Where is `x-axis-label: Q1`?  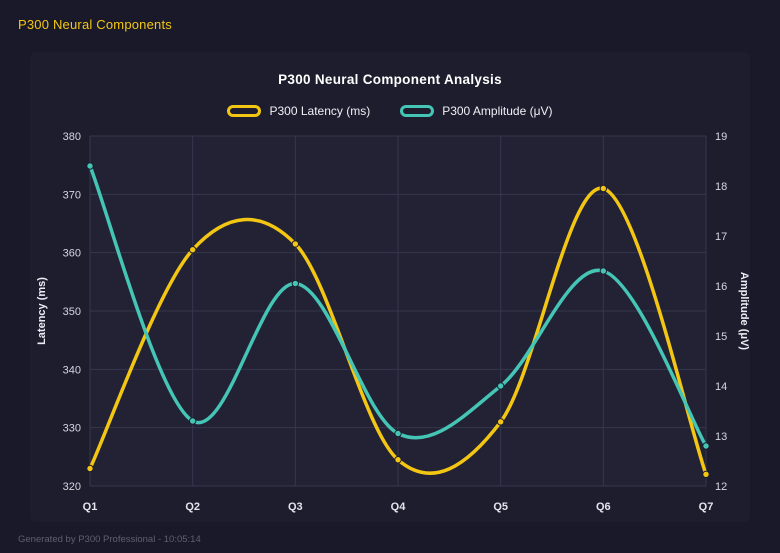
x-axis-label: Q1 is located at coordinates (90, 507).